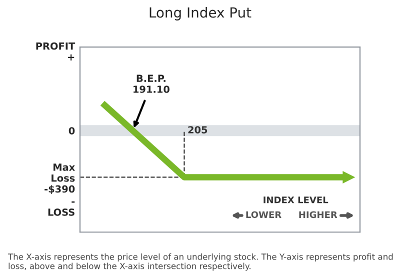  Describe the element at coordinates (264, 214) in the screenshot. I see `annotation: LOWER` at that location.